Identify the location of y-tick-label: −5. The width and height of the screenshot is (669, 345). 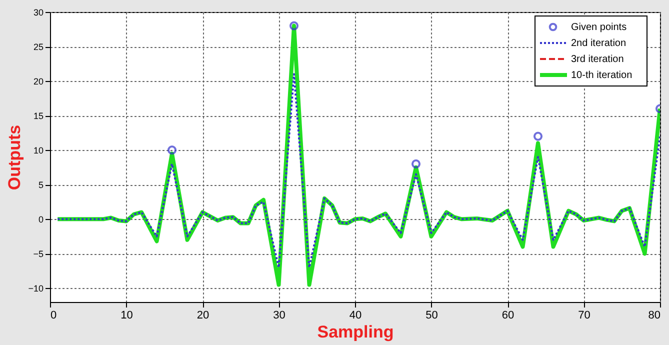
(38, 254).